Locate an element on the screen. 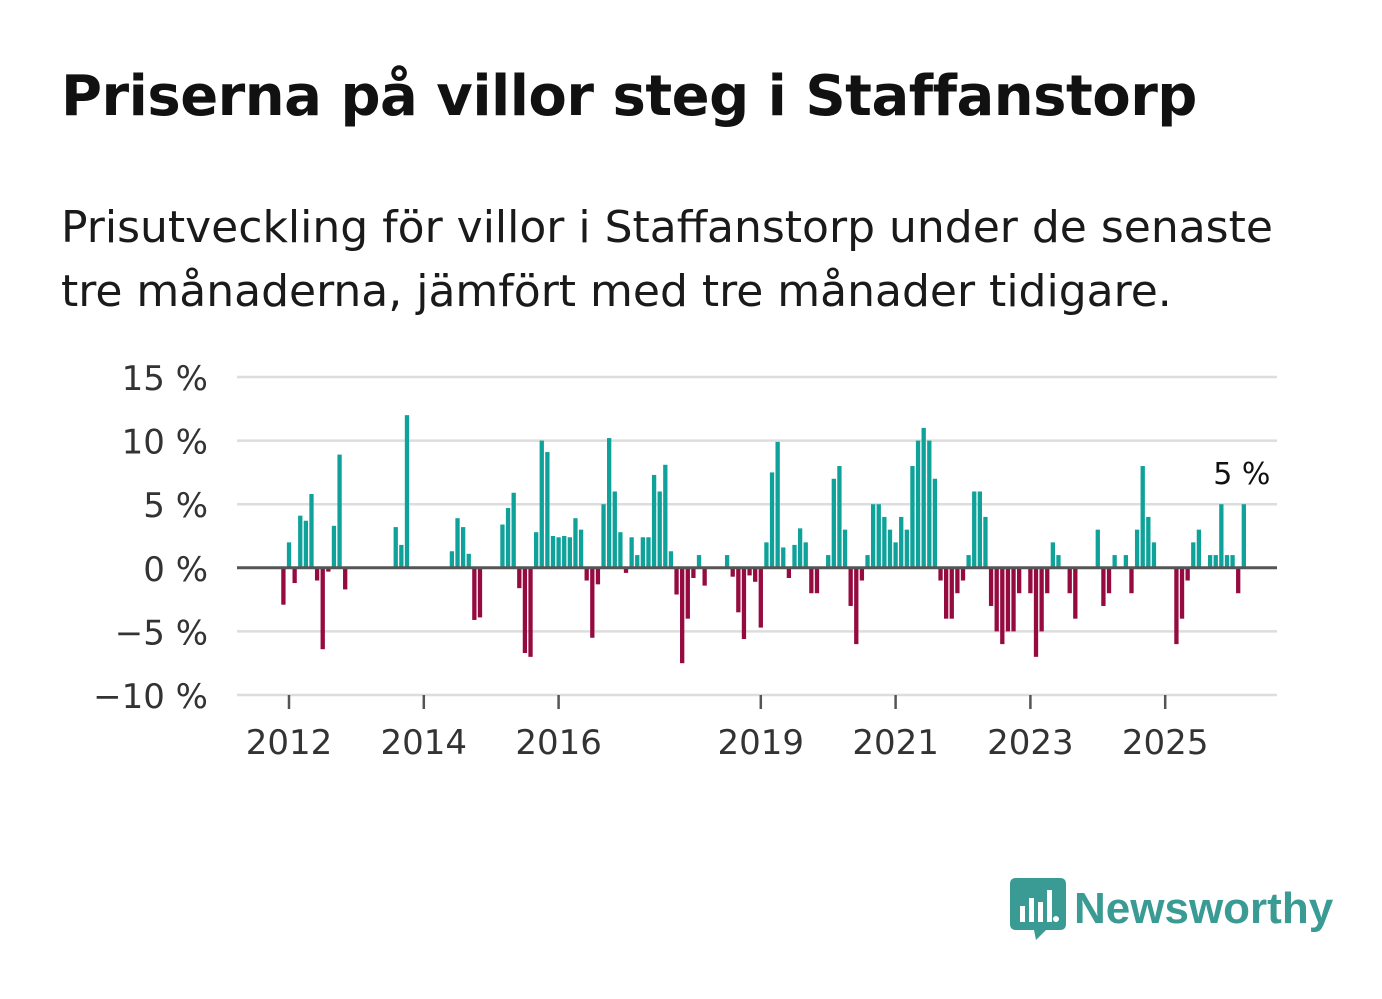 The width and height of the screenshot is (1382, 999). y-tick-label: −5 % is located at coordinates (161, 633).